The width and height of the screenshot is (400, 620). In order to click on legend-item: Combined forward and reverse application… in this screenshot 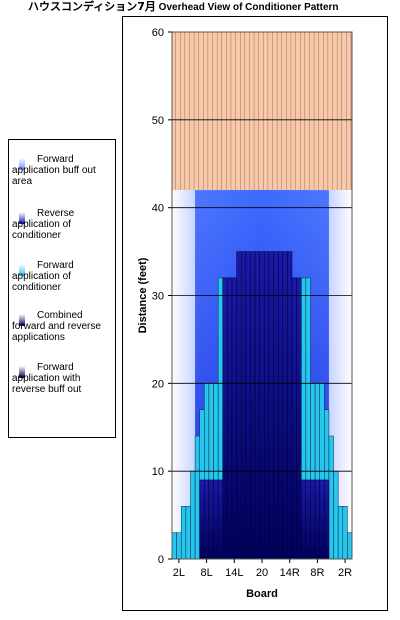, I will do `click(62, 336)`.